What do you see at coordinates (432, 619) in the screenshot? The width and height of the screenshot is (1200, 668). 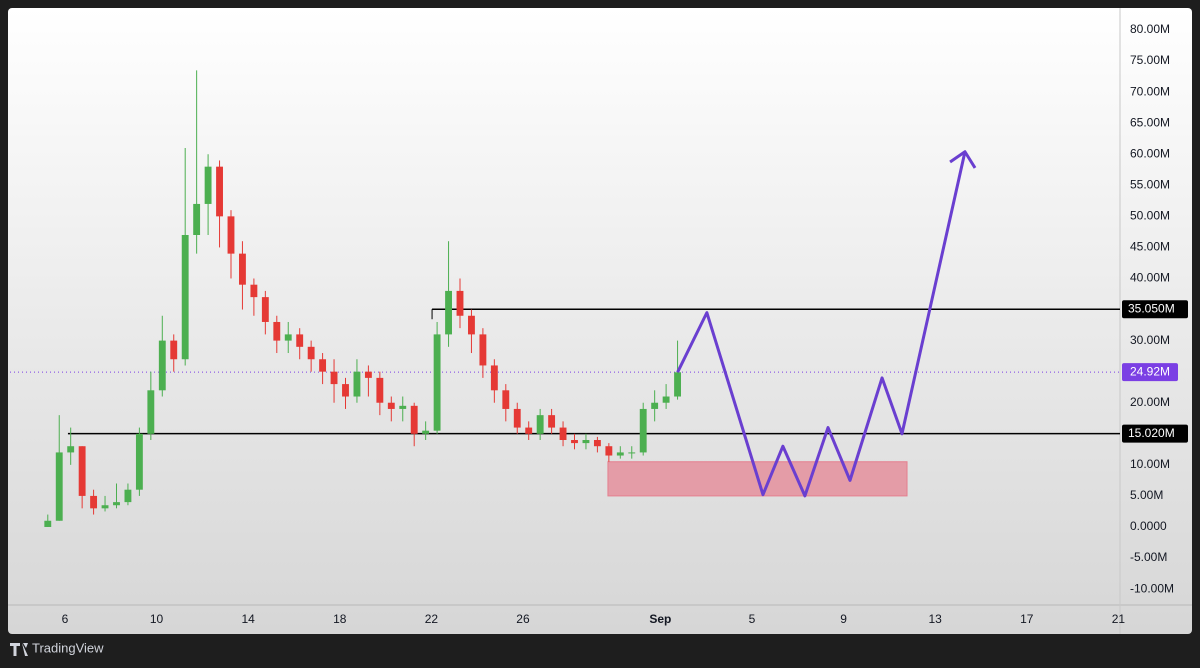 I see `x-tick-label: 22` at bounding box center [432, 619].